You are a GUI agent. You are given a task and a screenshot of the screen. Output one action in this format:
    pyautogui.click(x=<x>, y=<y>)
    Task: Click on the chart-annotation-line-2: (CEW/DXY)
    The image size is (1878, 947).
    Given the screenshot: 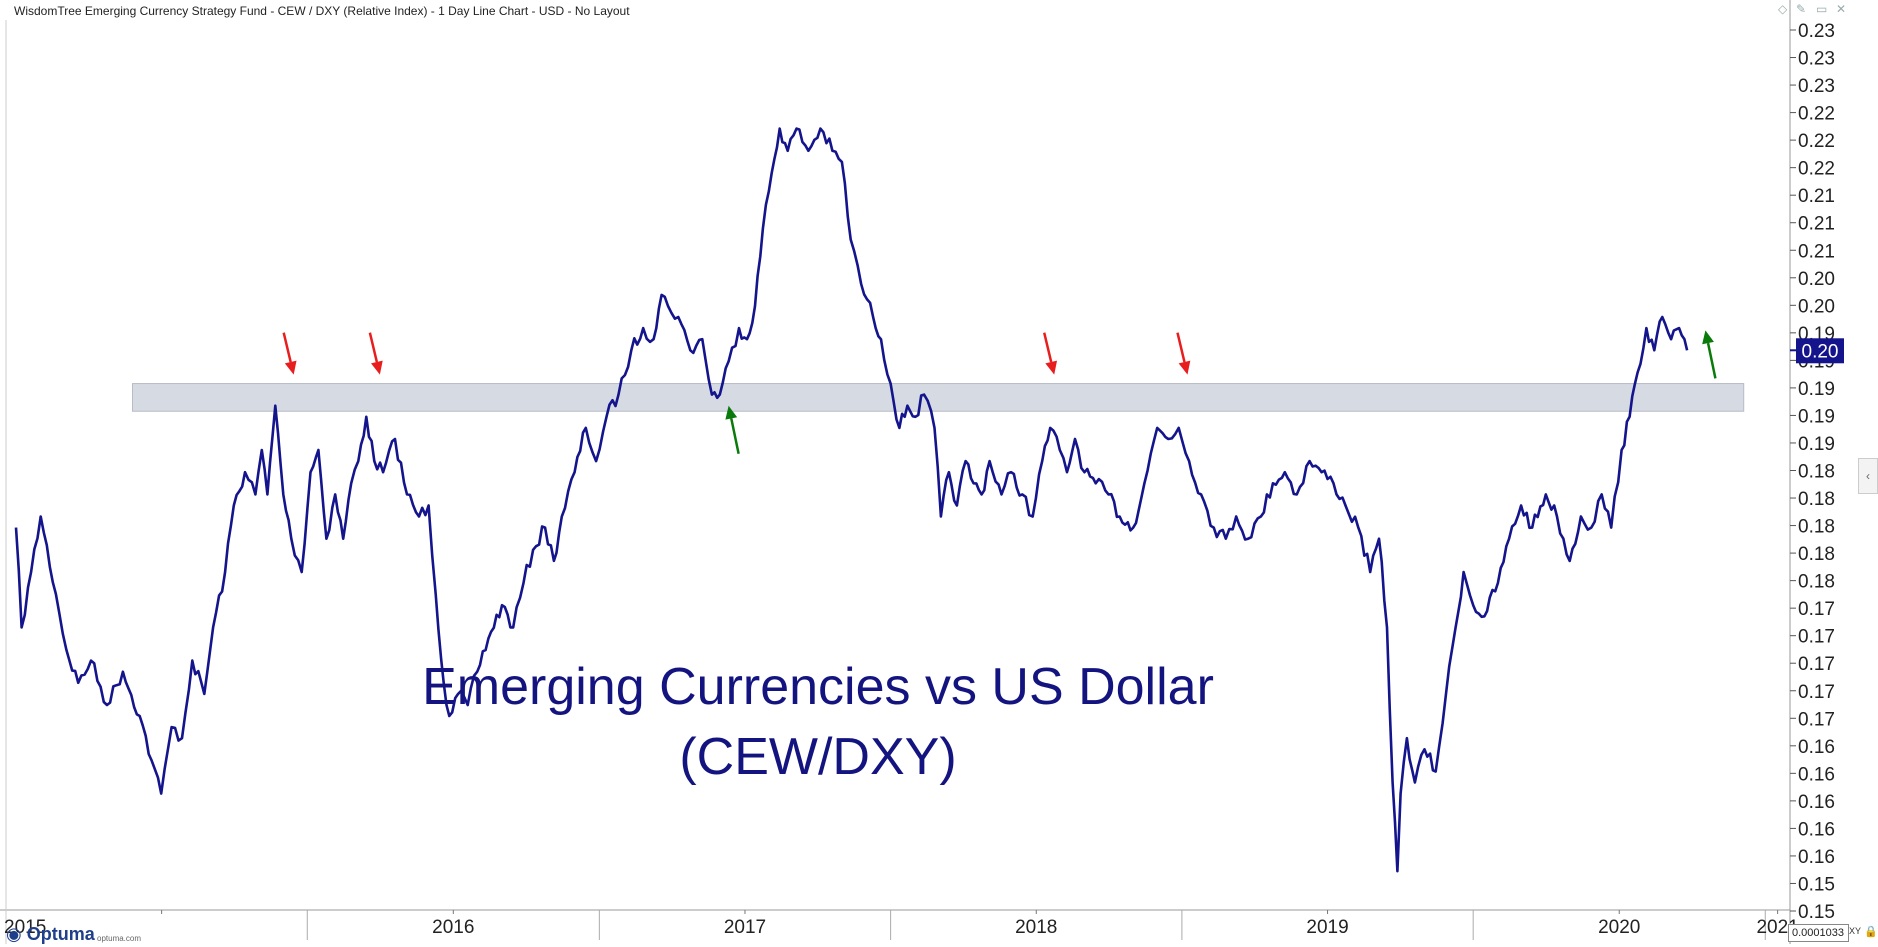 What is the action you would take?
    pyautogui.click(x=817, y=757)
    